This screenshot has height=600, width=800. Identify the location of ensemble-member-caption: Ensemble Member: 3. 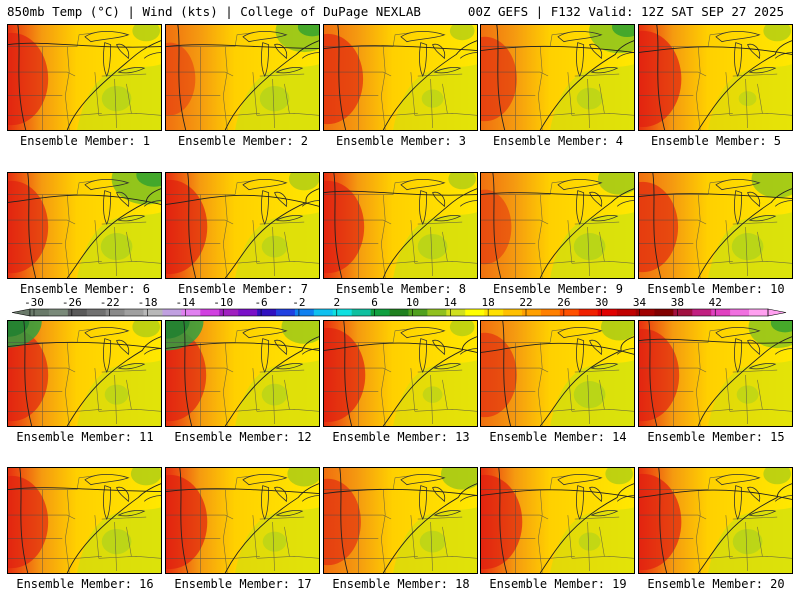
(401, 141).